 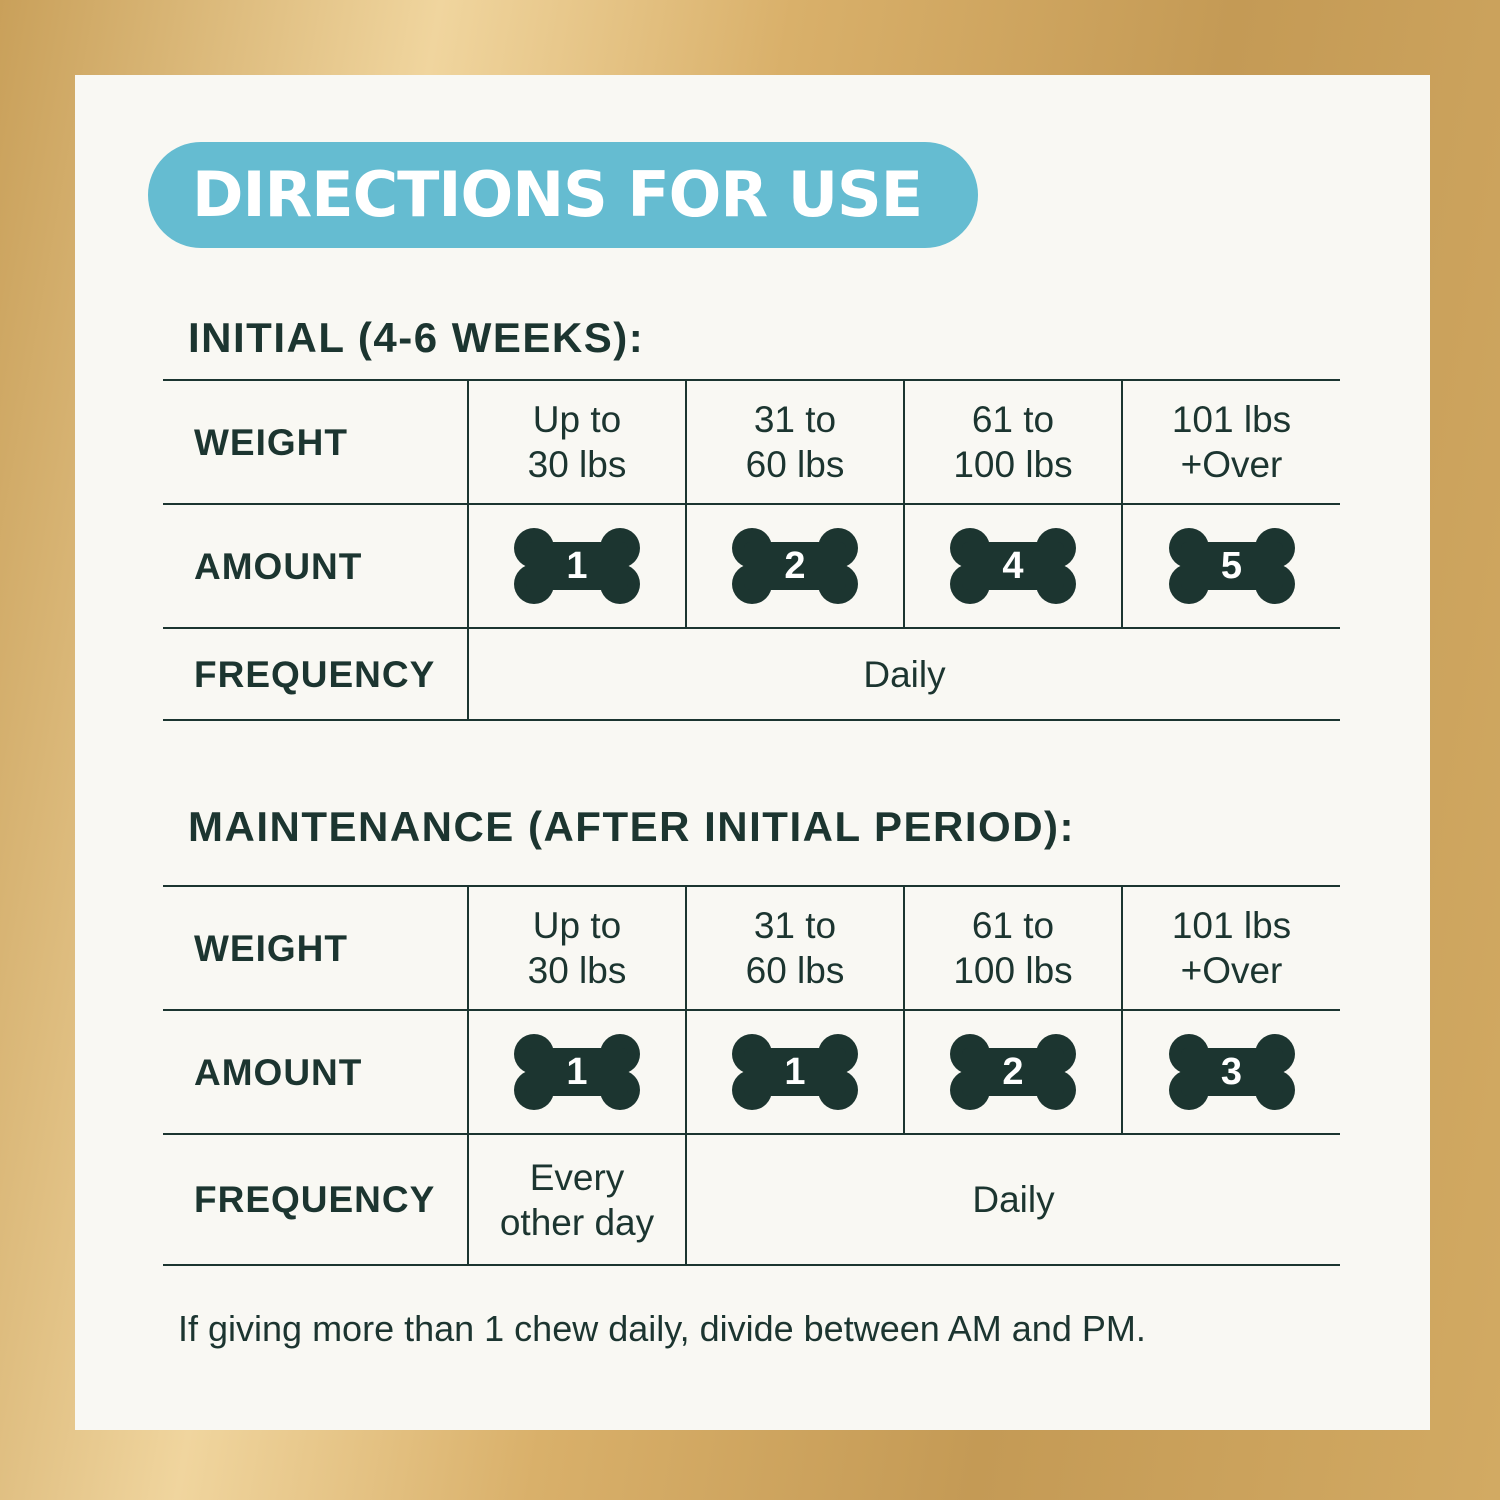 I want to click on bone-icon: 4, so click(x=1013, y=566).